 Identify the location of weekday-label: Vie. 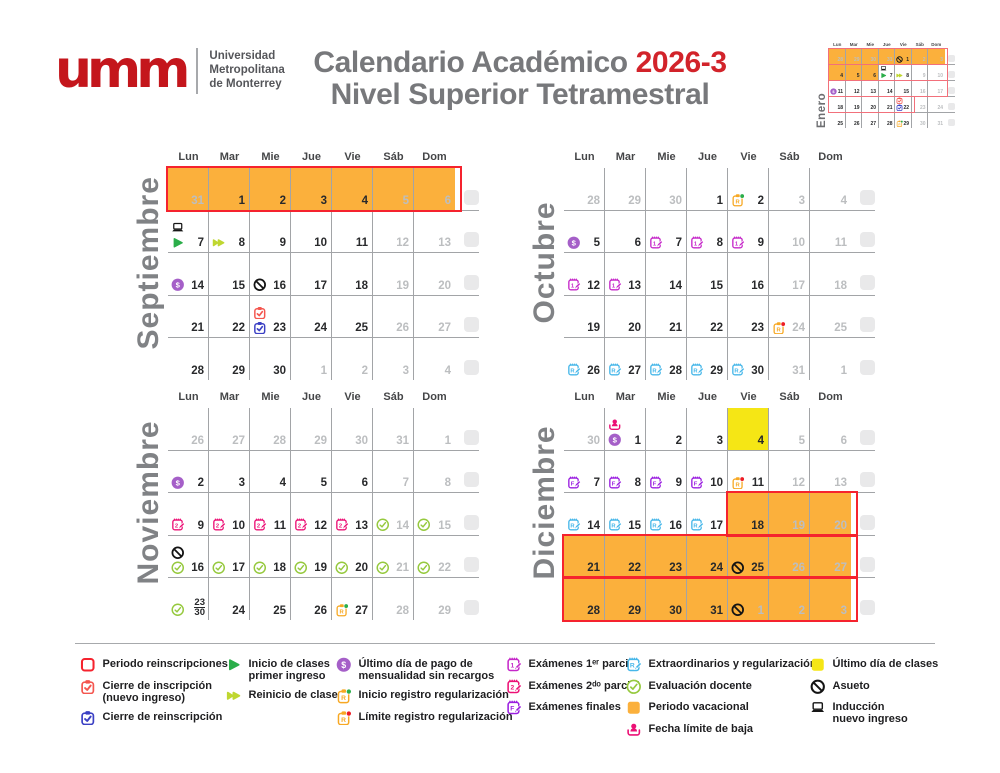
(903, 44).